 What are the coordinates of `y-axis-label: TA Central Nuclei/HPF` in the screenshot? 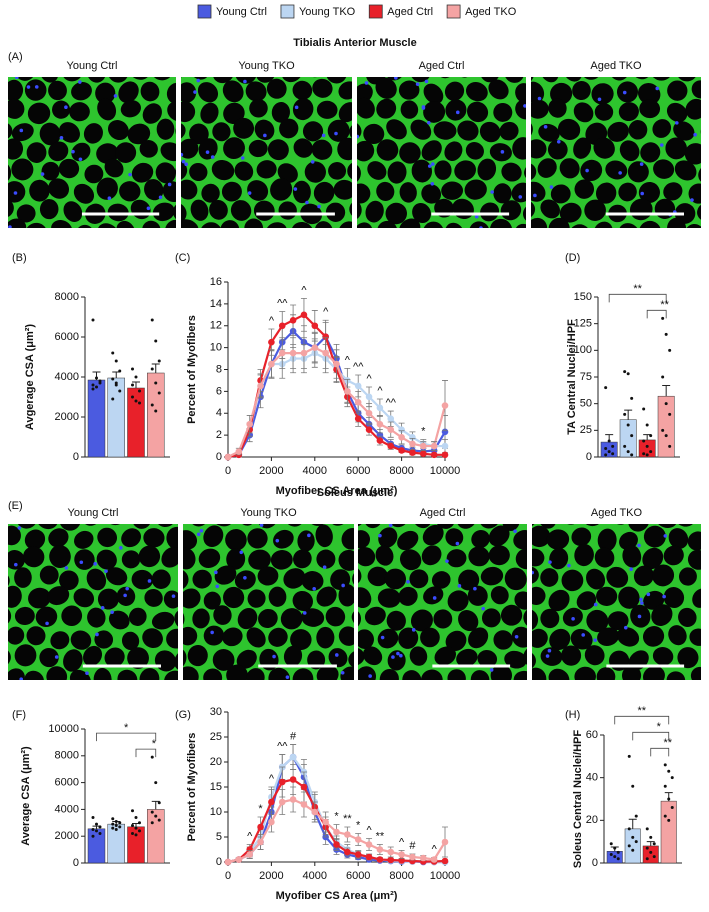 It's located at (572, 377).